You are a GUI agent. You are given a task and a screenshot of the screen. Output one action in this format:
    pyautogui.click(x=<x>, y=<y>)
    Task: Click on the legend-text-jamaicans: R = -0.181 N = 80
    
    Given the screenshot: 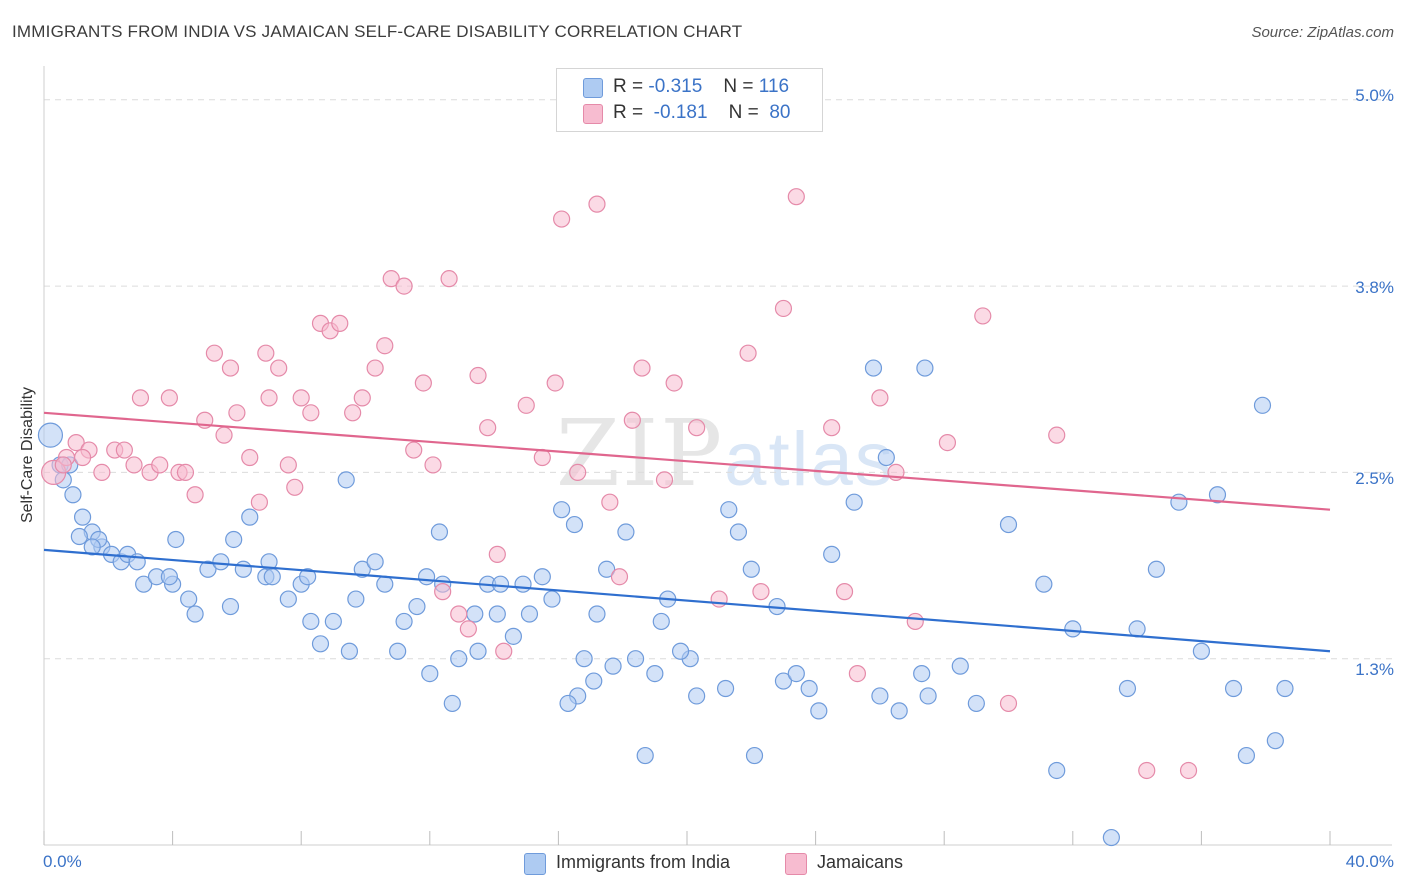 What is the action you would take?
    pyautogui.click(x=701, y=113)
    